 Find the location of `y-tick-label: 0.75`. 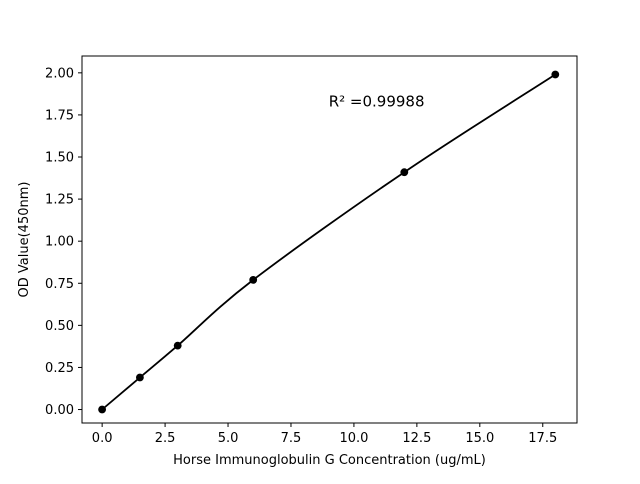

y-tick-label: 0.75 is located at coordinates (59, 284).